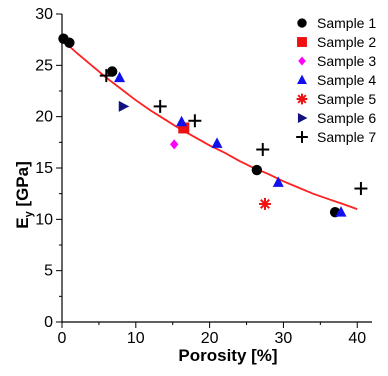 This screenshot has height=376, width=388. Describe the element at coordinates (62, 338) in the screenshot. I see `x-tick-label: 0` at that location.